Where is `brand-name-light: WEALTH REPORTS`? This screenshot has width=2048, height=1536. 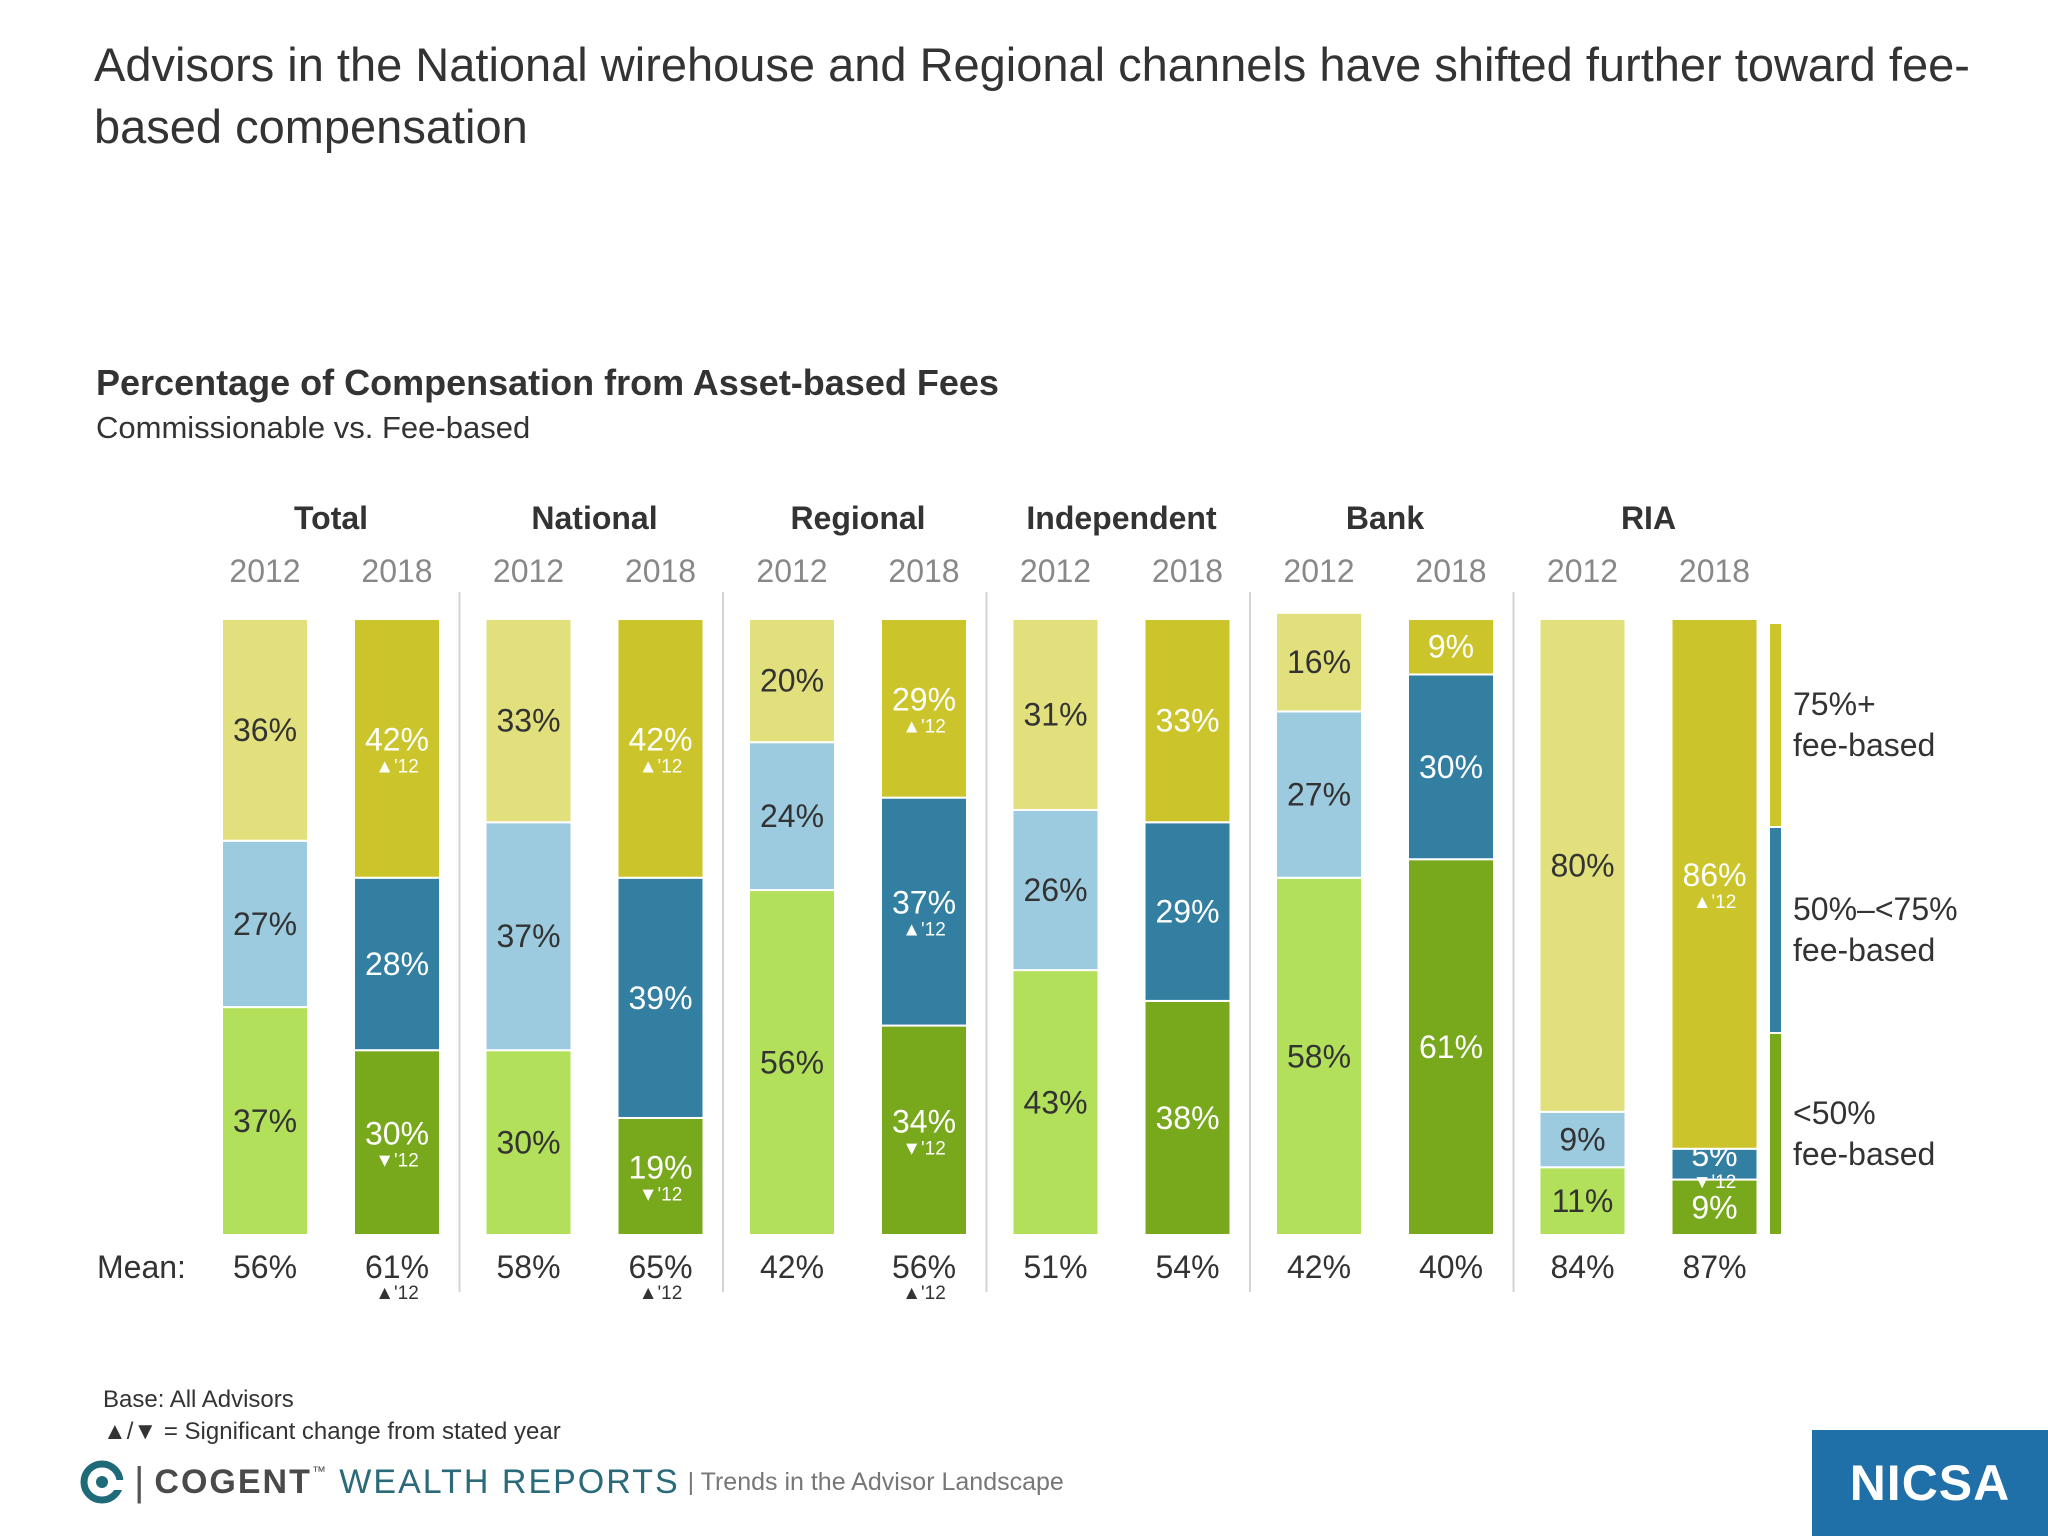
brand-name-light: WEALTH REPORTS is located at coordinates (509, 1481).